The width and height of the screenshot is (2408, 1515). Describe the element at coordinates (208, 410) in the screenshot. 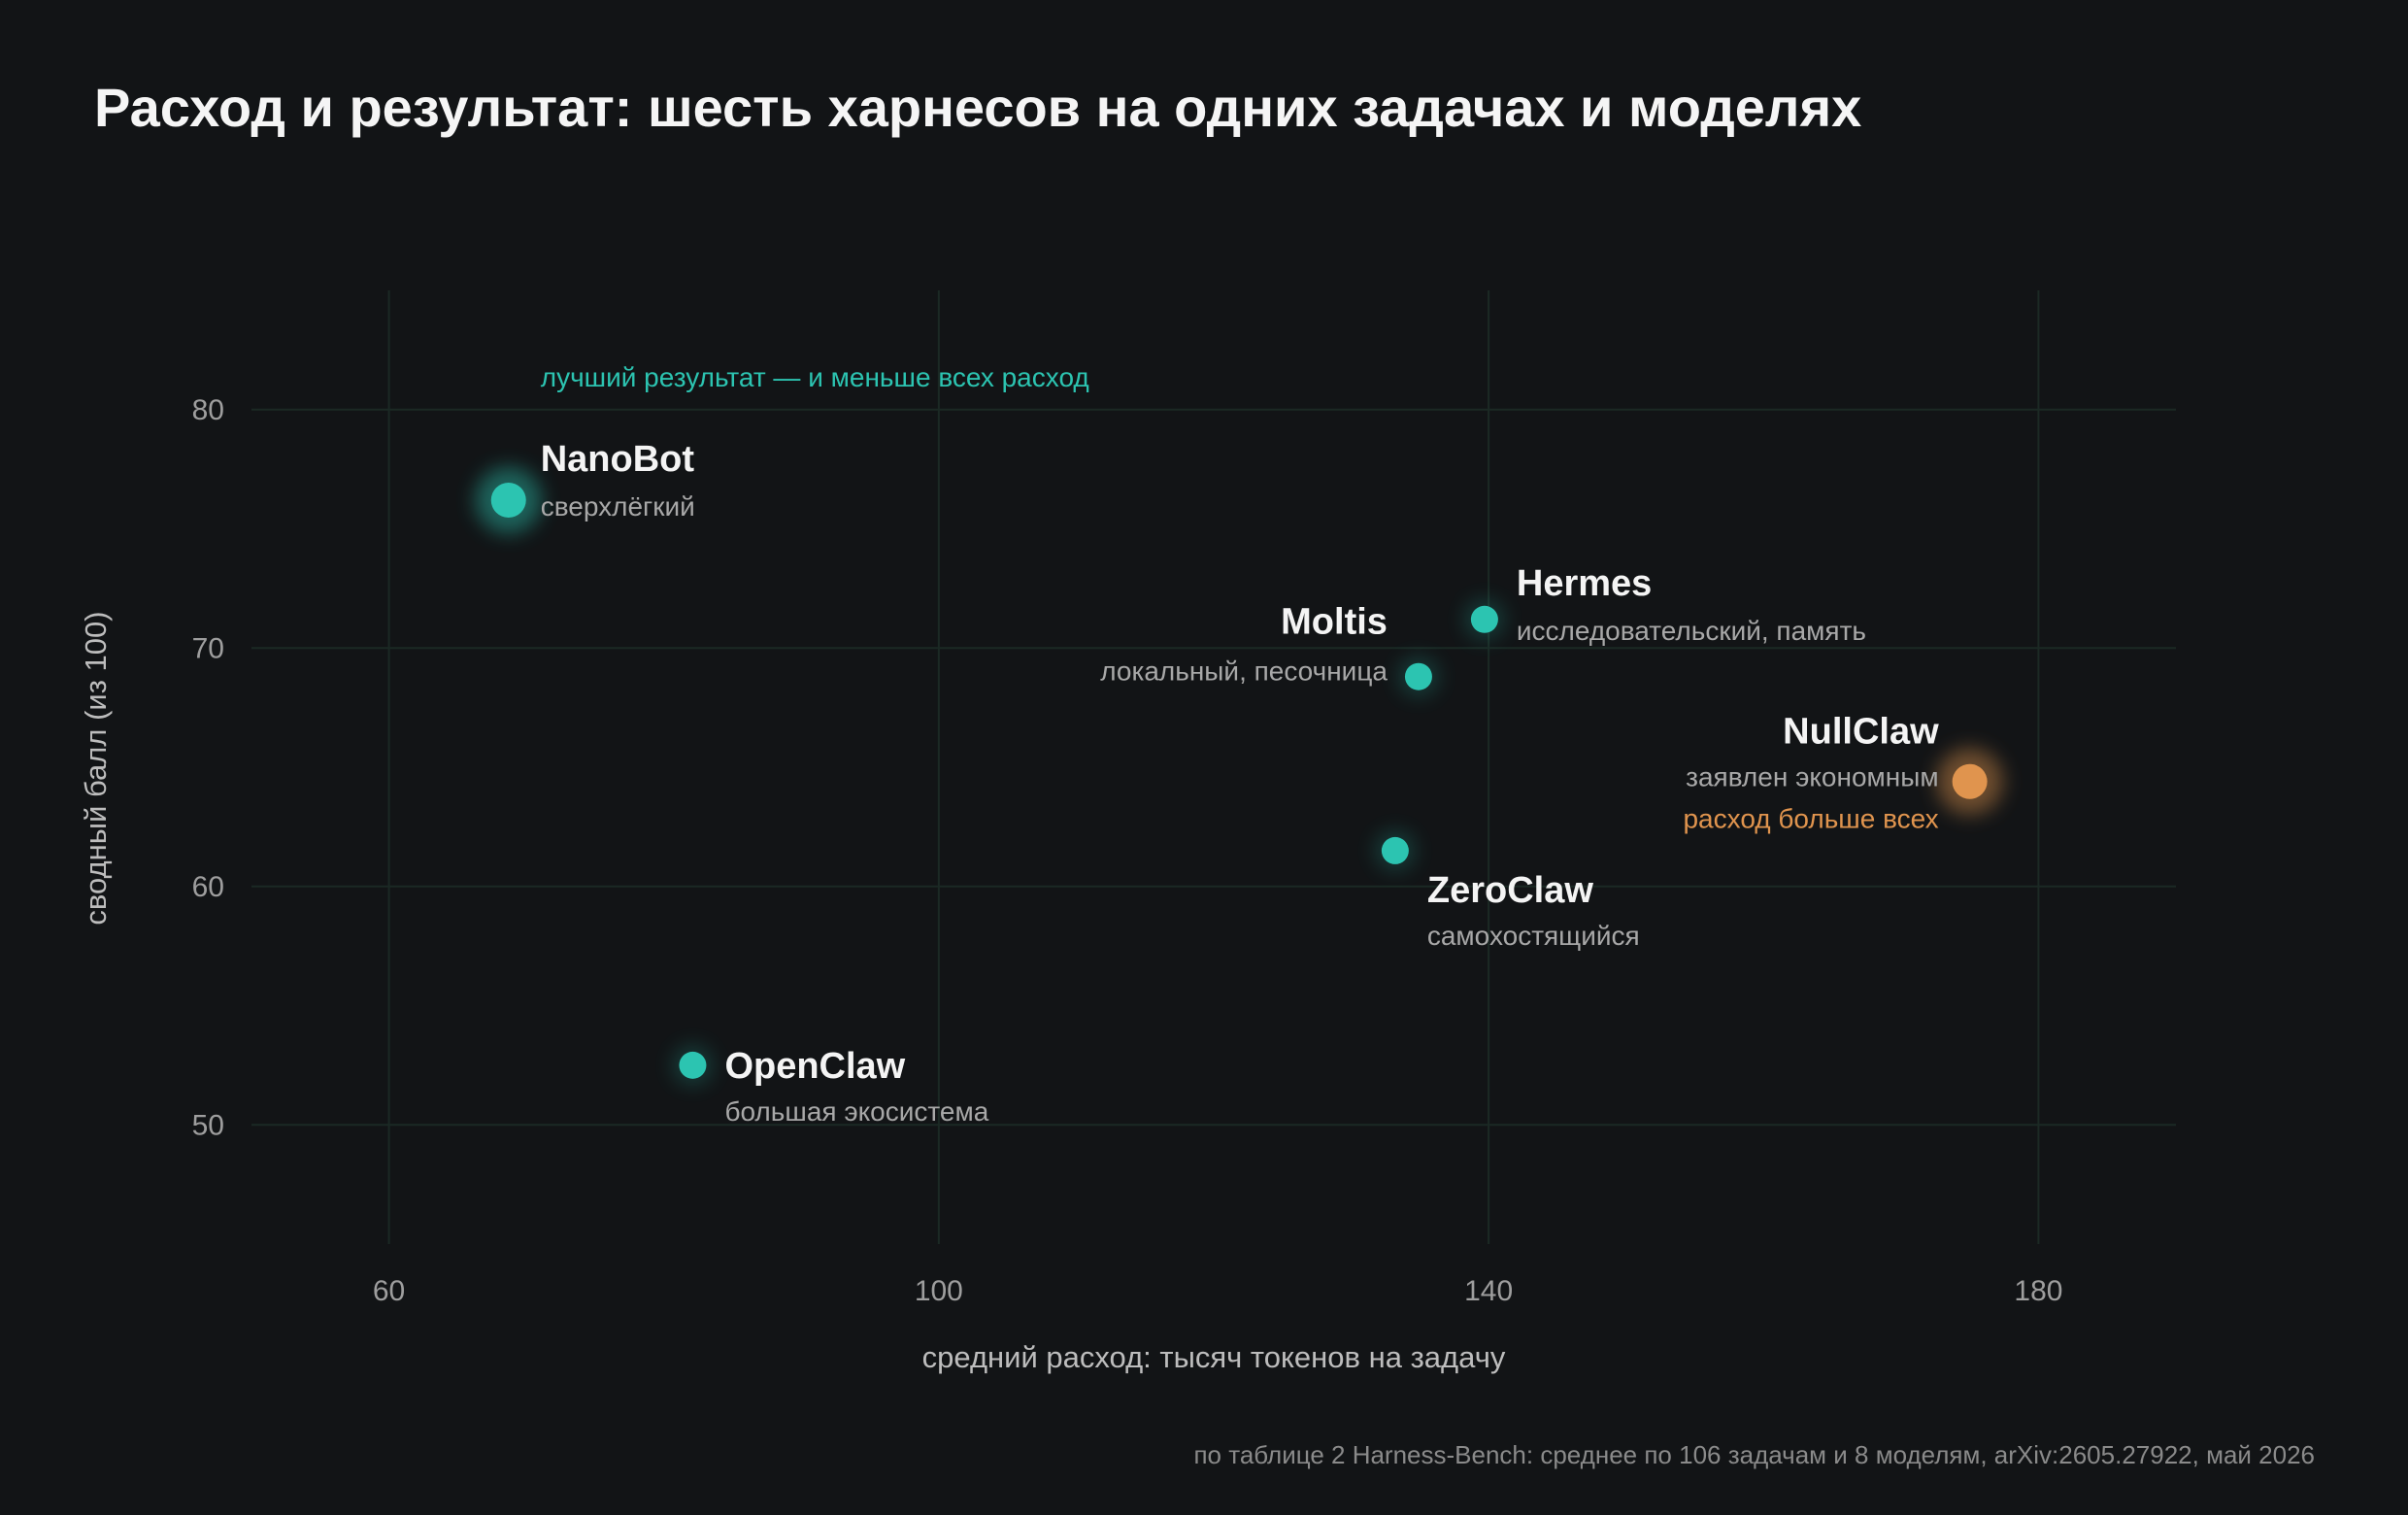

I see `y-tick-label: 80` at that location.